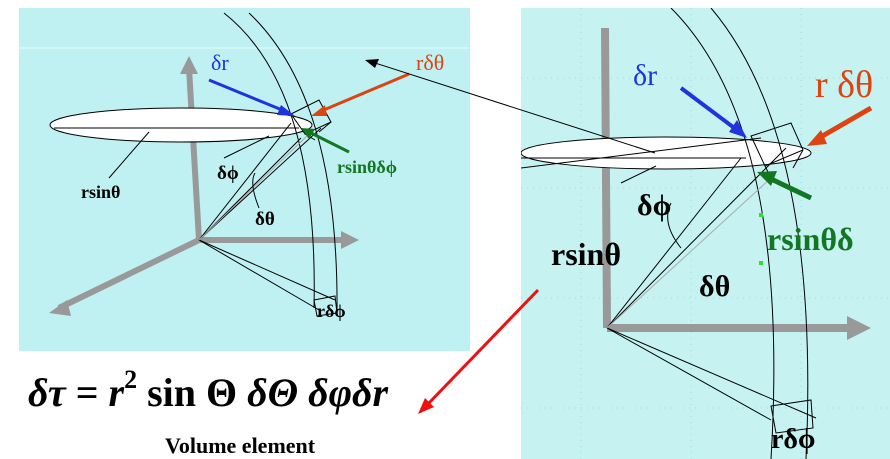 The width and height of the screenshot is (890, 459). Describe the element at coordinates (430, 62) in the screenshot. I see `left-label-r-dtheta: rδθ` at that location.